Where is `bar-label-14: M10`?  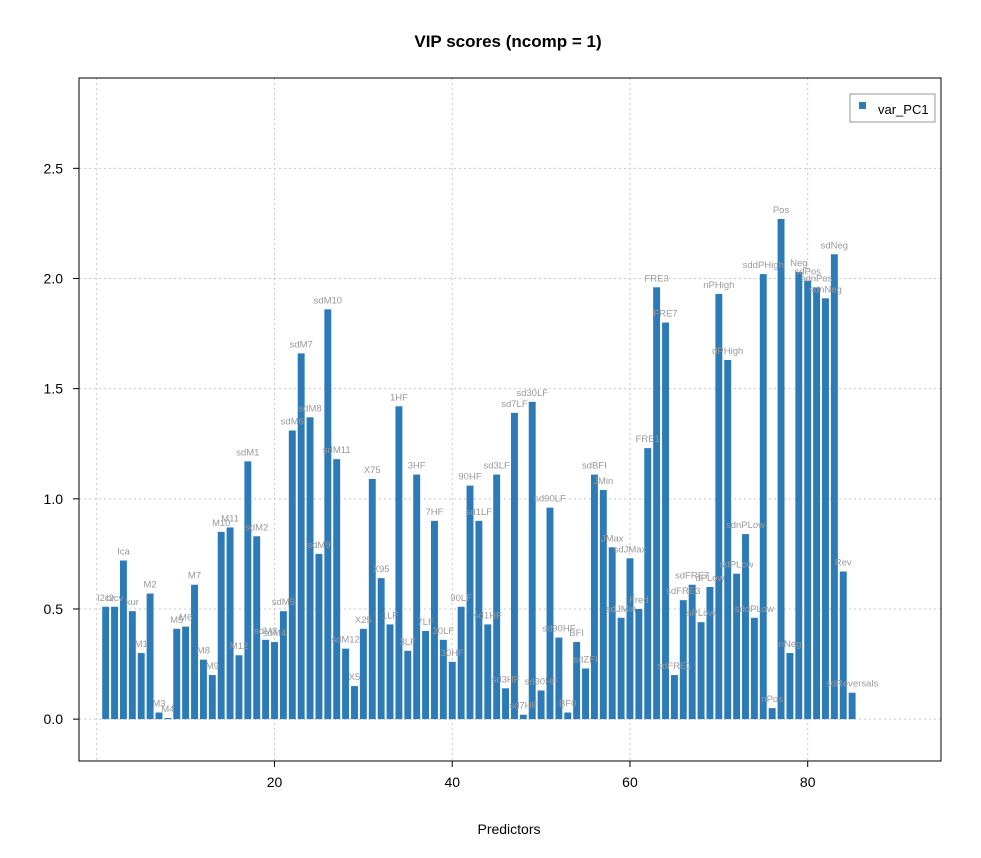
bar-label-14: M10 is located at coordinates (221, 523).